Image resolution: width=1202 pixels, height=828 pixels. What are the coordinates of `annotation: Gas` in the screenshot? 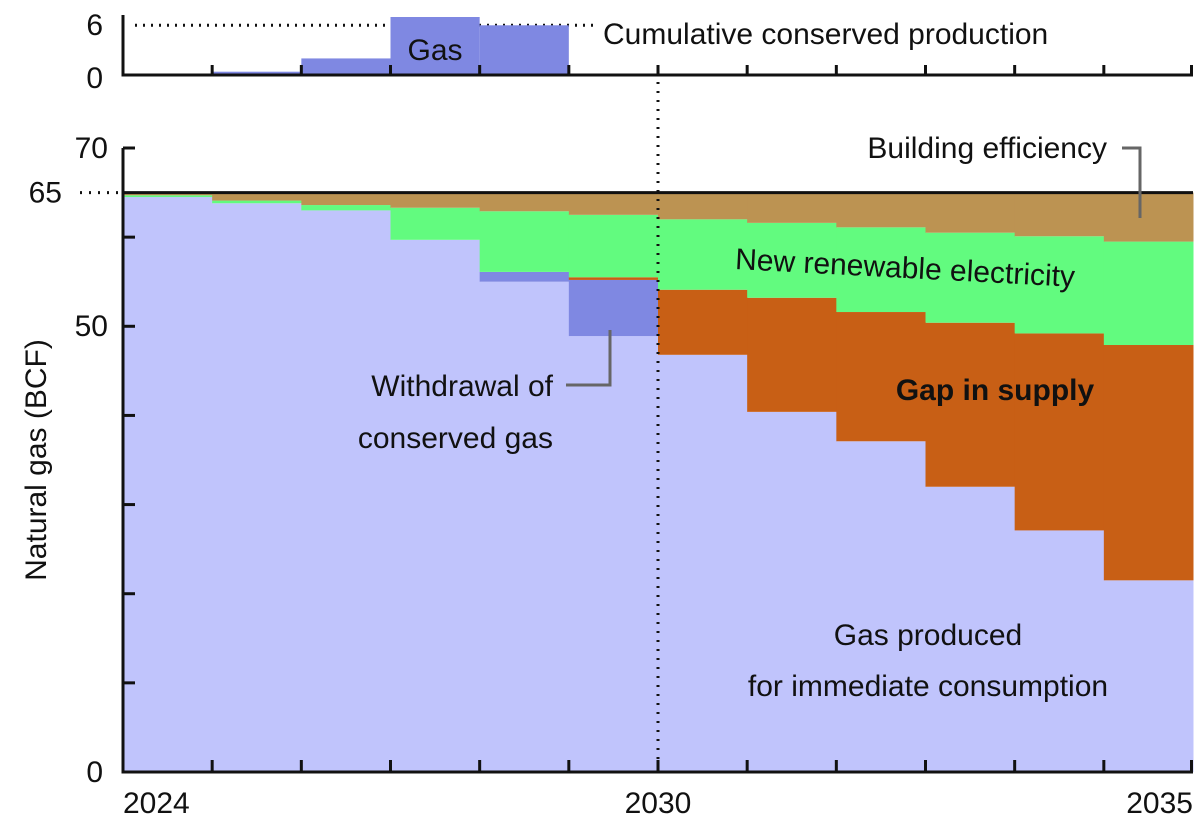 It's located at (434, 50).